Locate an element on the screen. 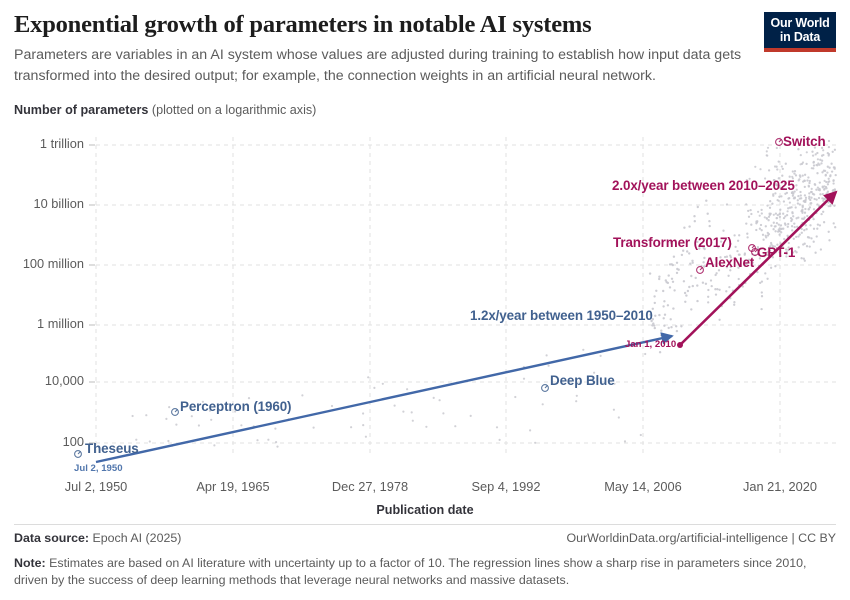  owid-logo: Our World in Data is located at coordinates (800, 32).